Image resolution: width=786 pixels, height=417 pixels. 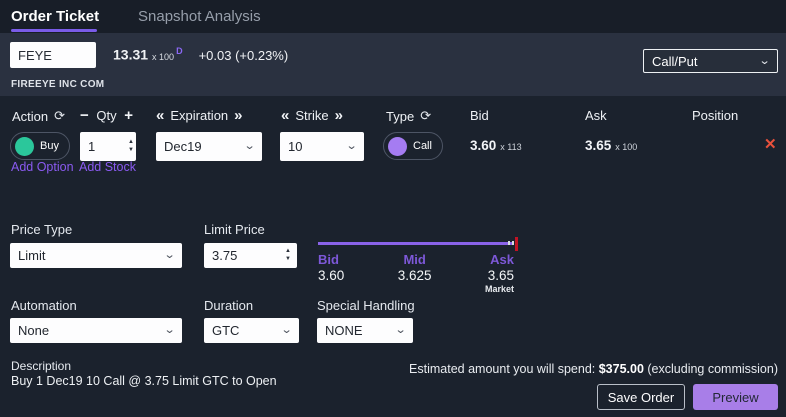 I want to click on price-slider-track, so click(x=415, y=243).